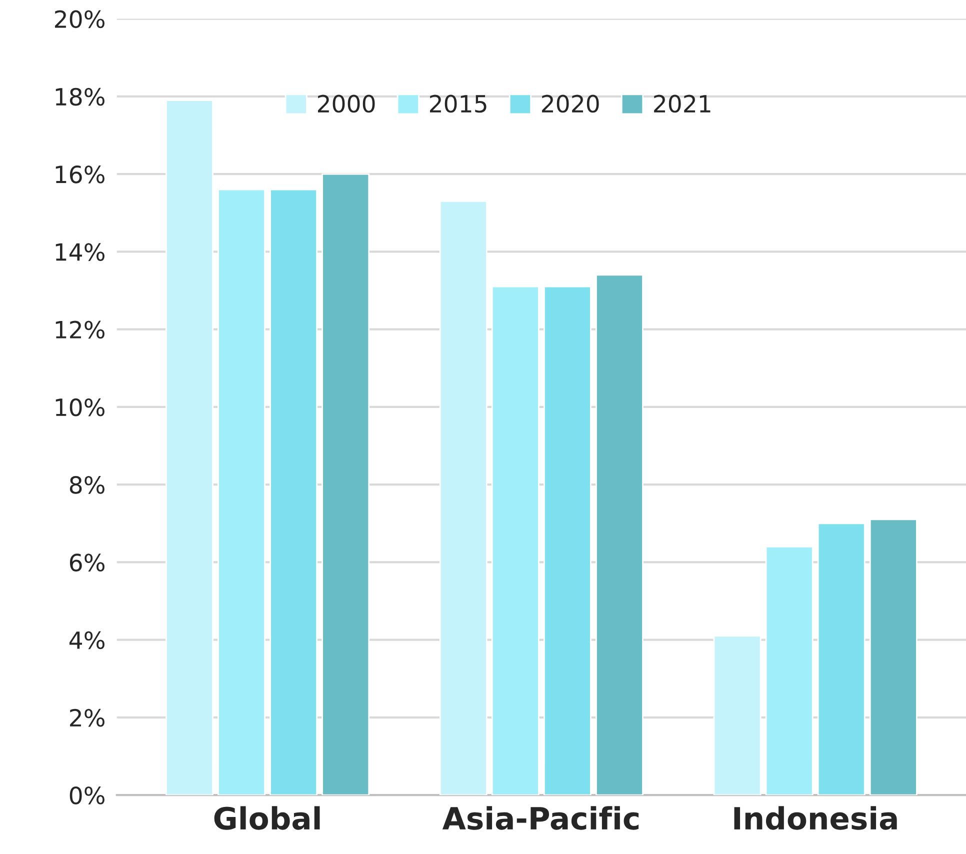  I want to click on y-tick-label: 20%, so click(79, 19).